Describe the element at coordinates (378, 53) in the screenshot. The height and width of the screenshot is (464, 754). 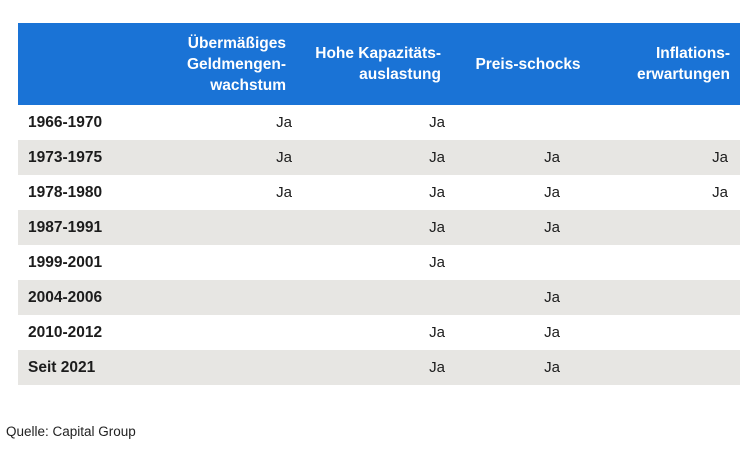
I see `header-capacity-line: Hohe Kapazitäts-` at that location.